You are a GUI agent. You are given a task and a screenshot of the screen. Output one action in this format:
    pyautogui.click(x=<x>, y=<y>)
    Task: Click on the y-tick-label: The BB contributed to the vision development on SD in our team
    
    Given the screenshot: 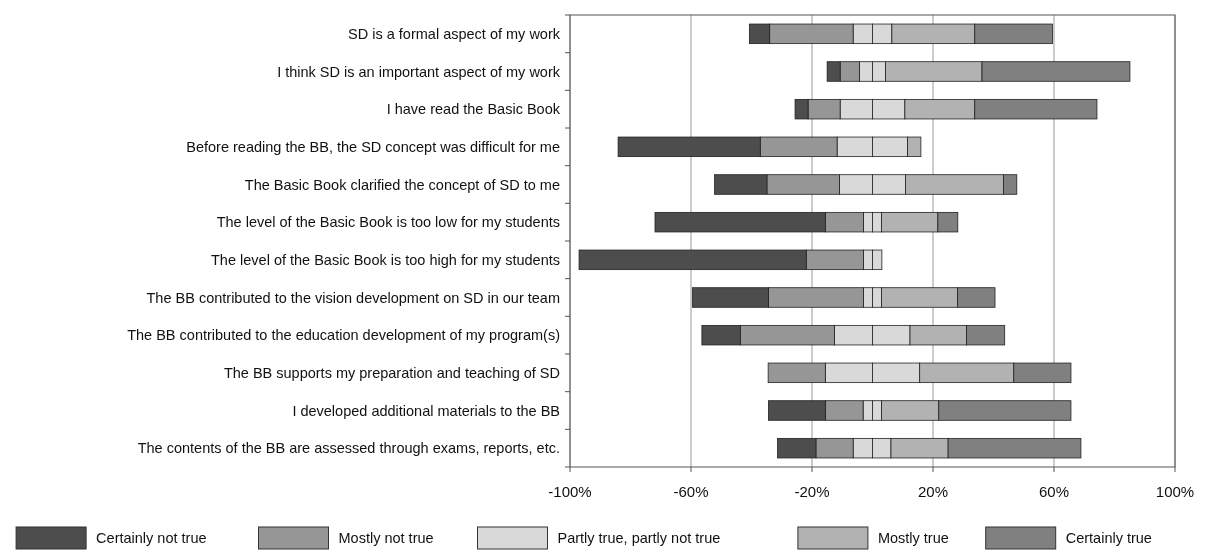 What is the action you would take?
    pyautogui.click(x=353, y=297)
    